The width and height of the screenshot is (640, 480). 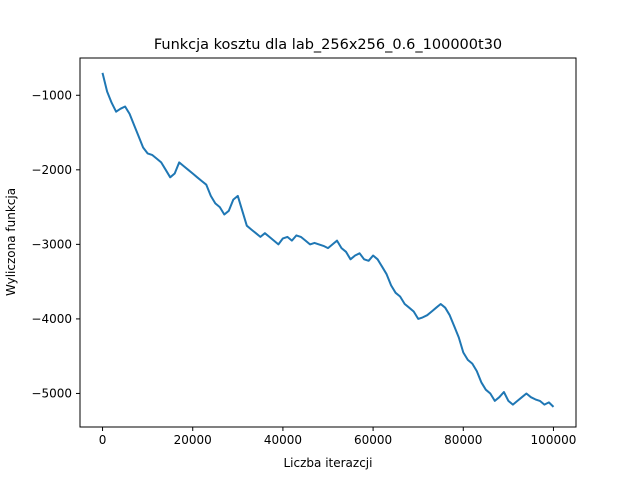 What do you see at coordinates (51, 170) in the screenshot?
I see `y-tick-label: −2000` at bounding box center [51, 170].